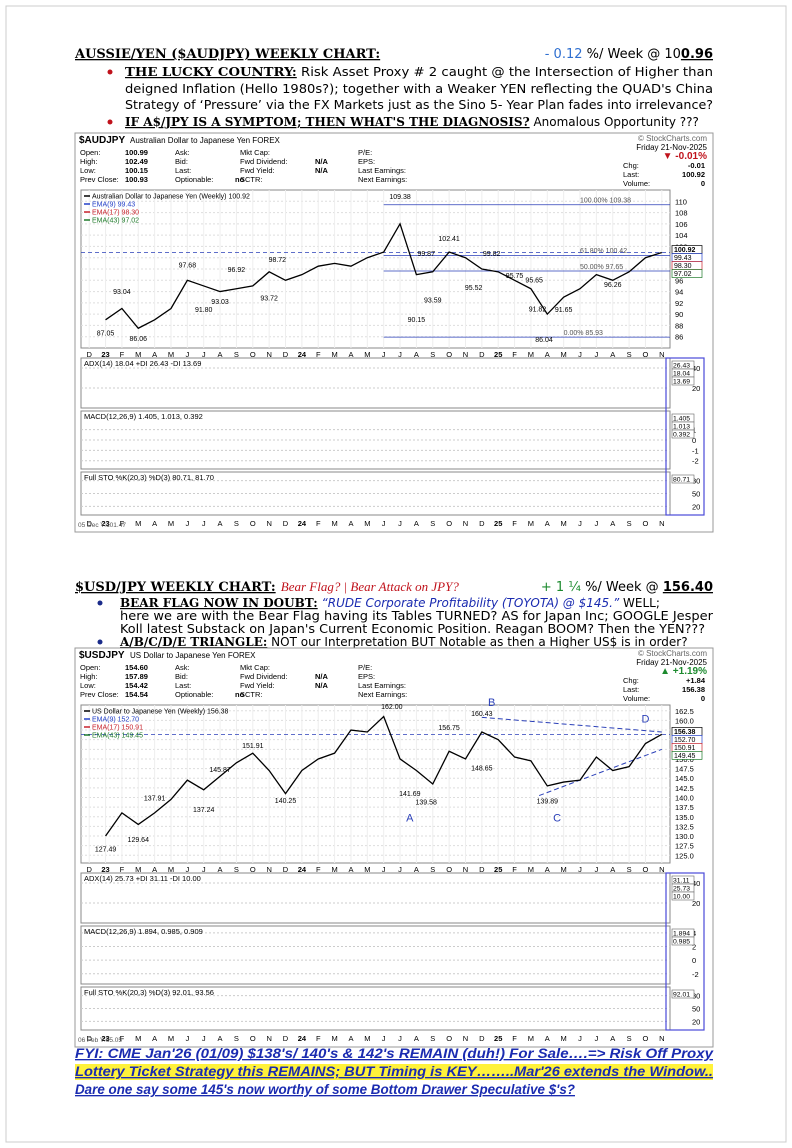 This screenshot has height=1148, width=792. I want to click on last-label: 100.92, so click(685, 250).